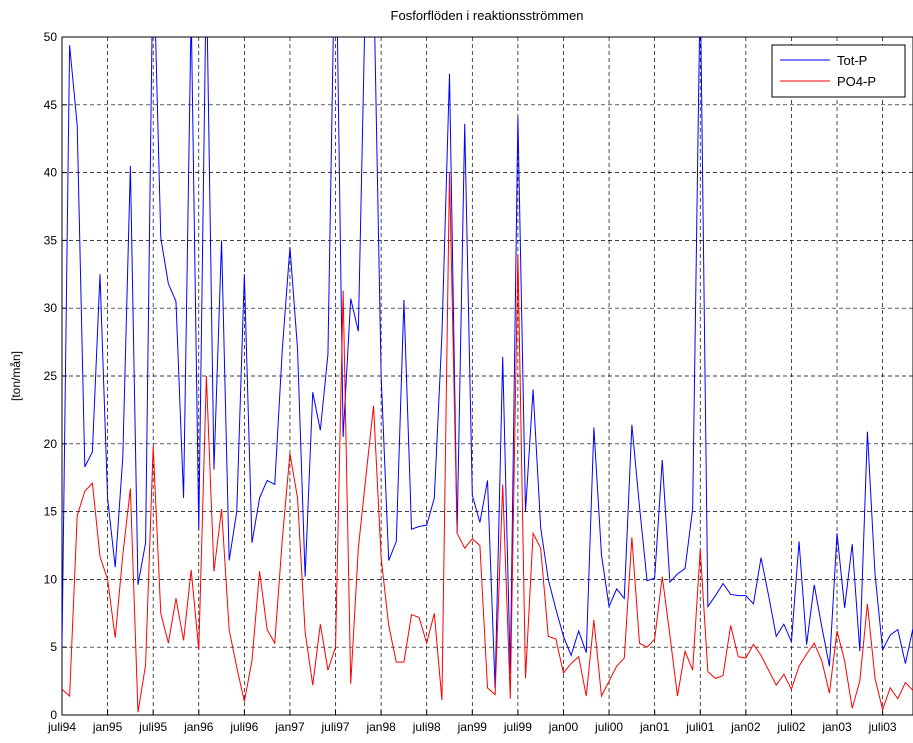  What do you see at coordinates (51, 376) in the screenshot?
I see `y-tick-label: 25` at bounding box center [51, 376].